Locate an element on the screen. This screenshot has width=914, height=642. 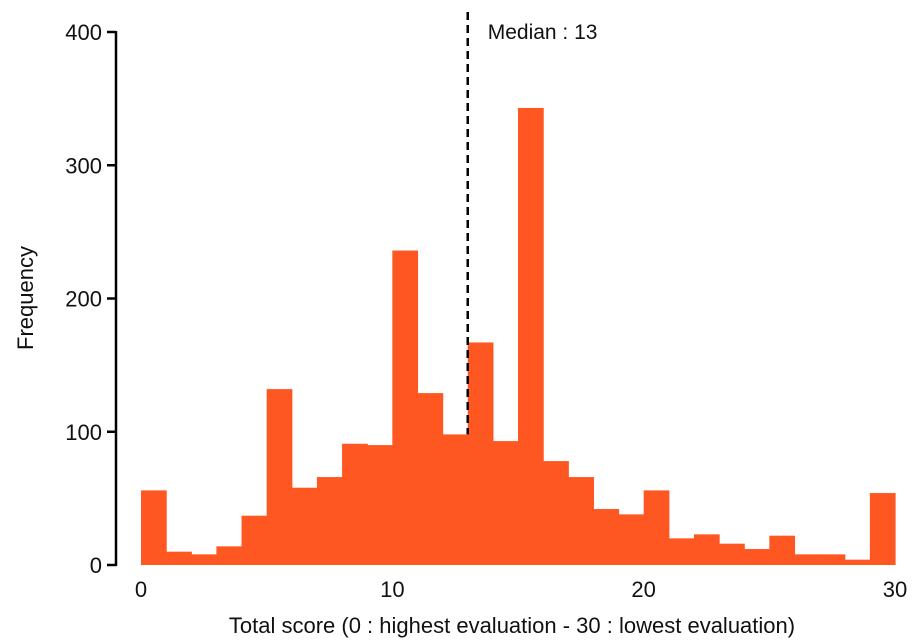
x-tick-label: 30 is located at coordinates (895, 589).